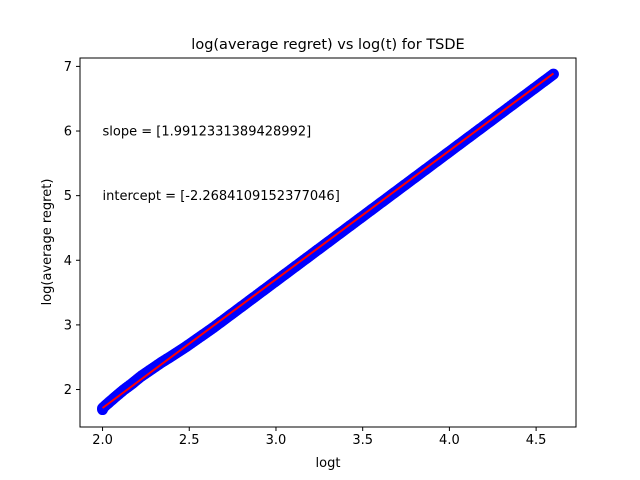 This screenshot has height=480, width=640. I want to click on x-axis-label: logt, so click(328, 463).